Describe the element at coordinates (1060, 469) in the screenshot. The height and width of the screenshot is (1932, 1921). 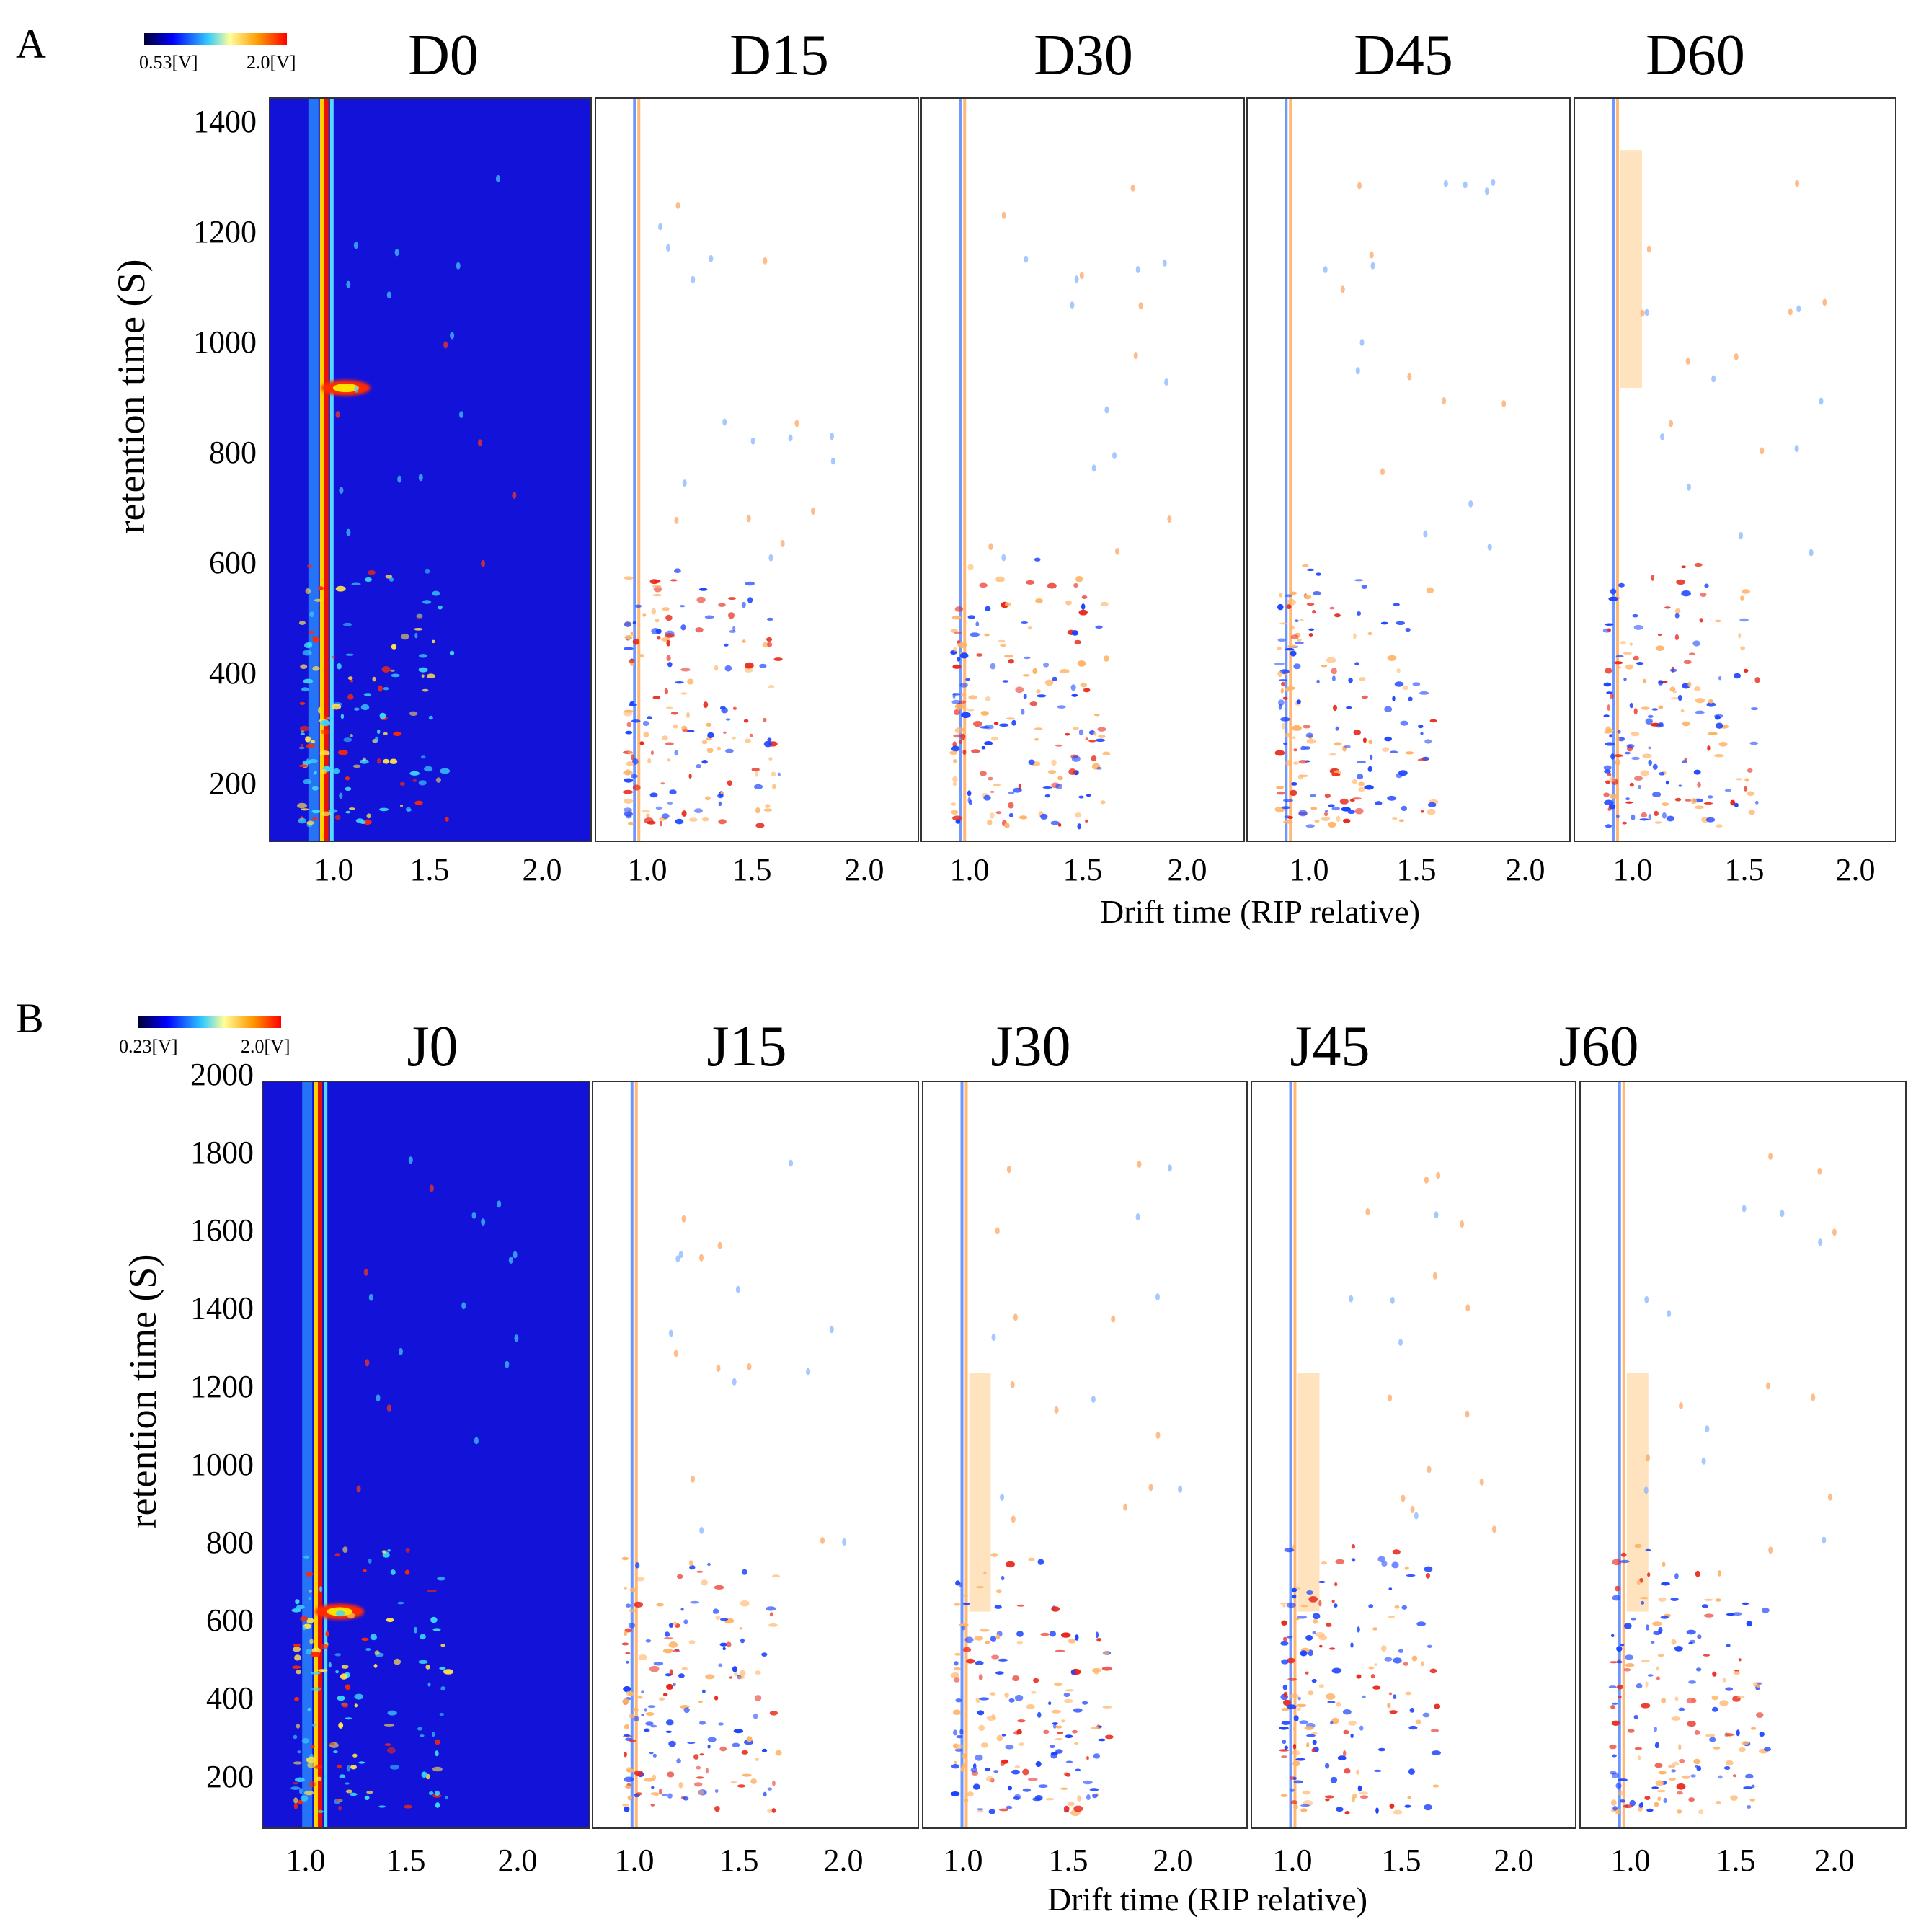
I see `plot-marks` at that location.